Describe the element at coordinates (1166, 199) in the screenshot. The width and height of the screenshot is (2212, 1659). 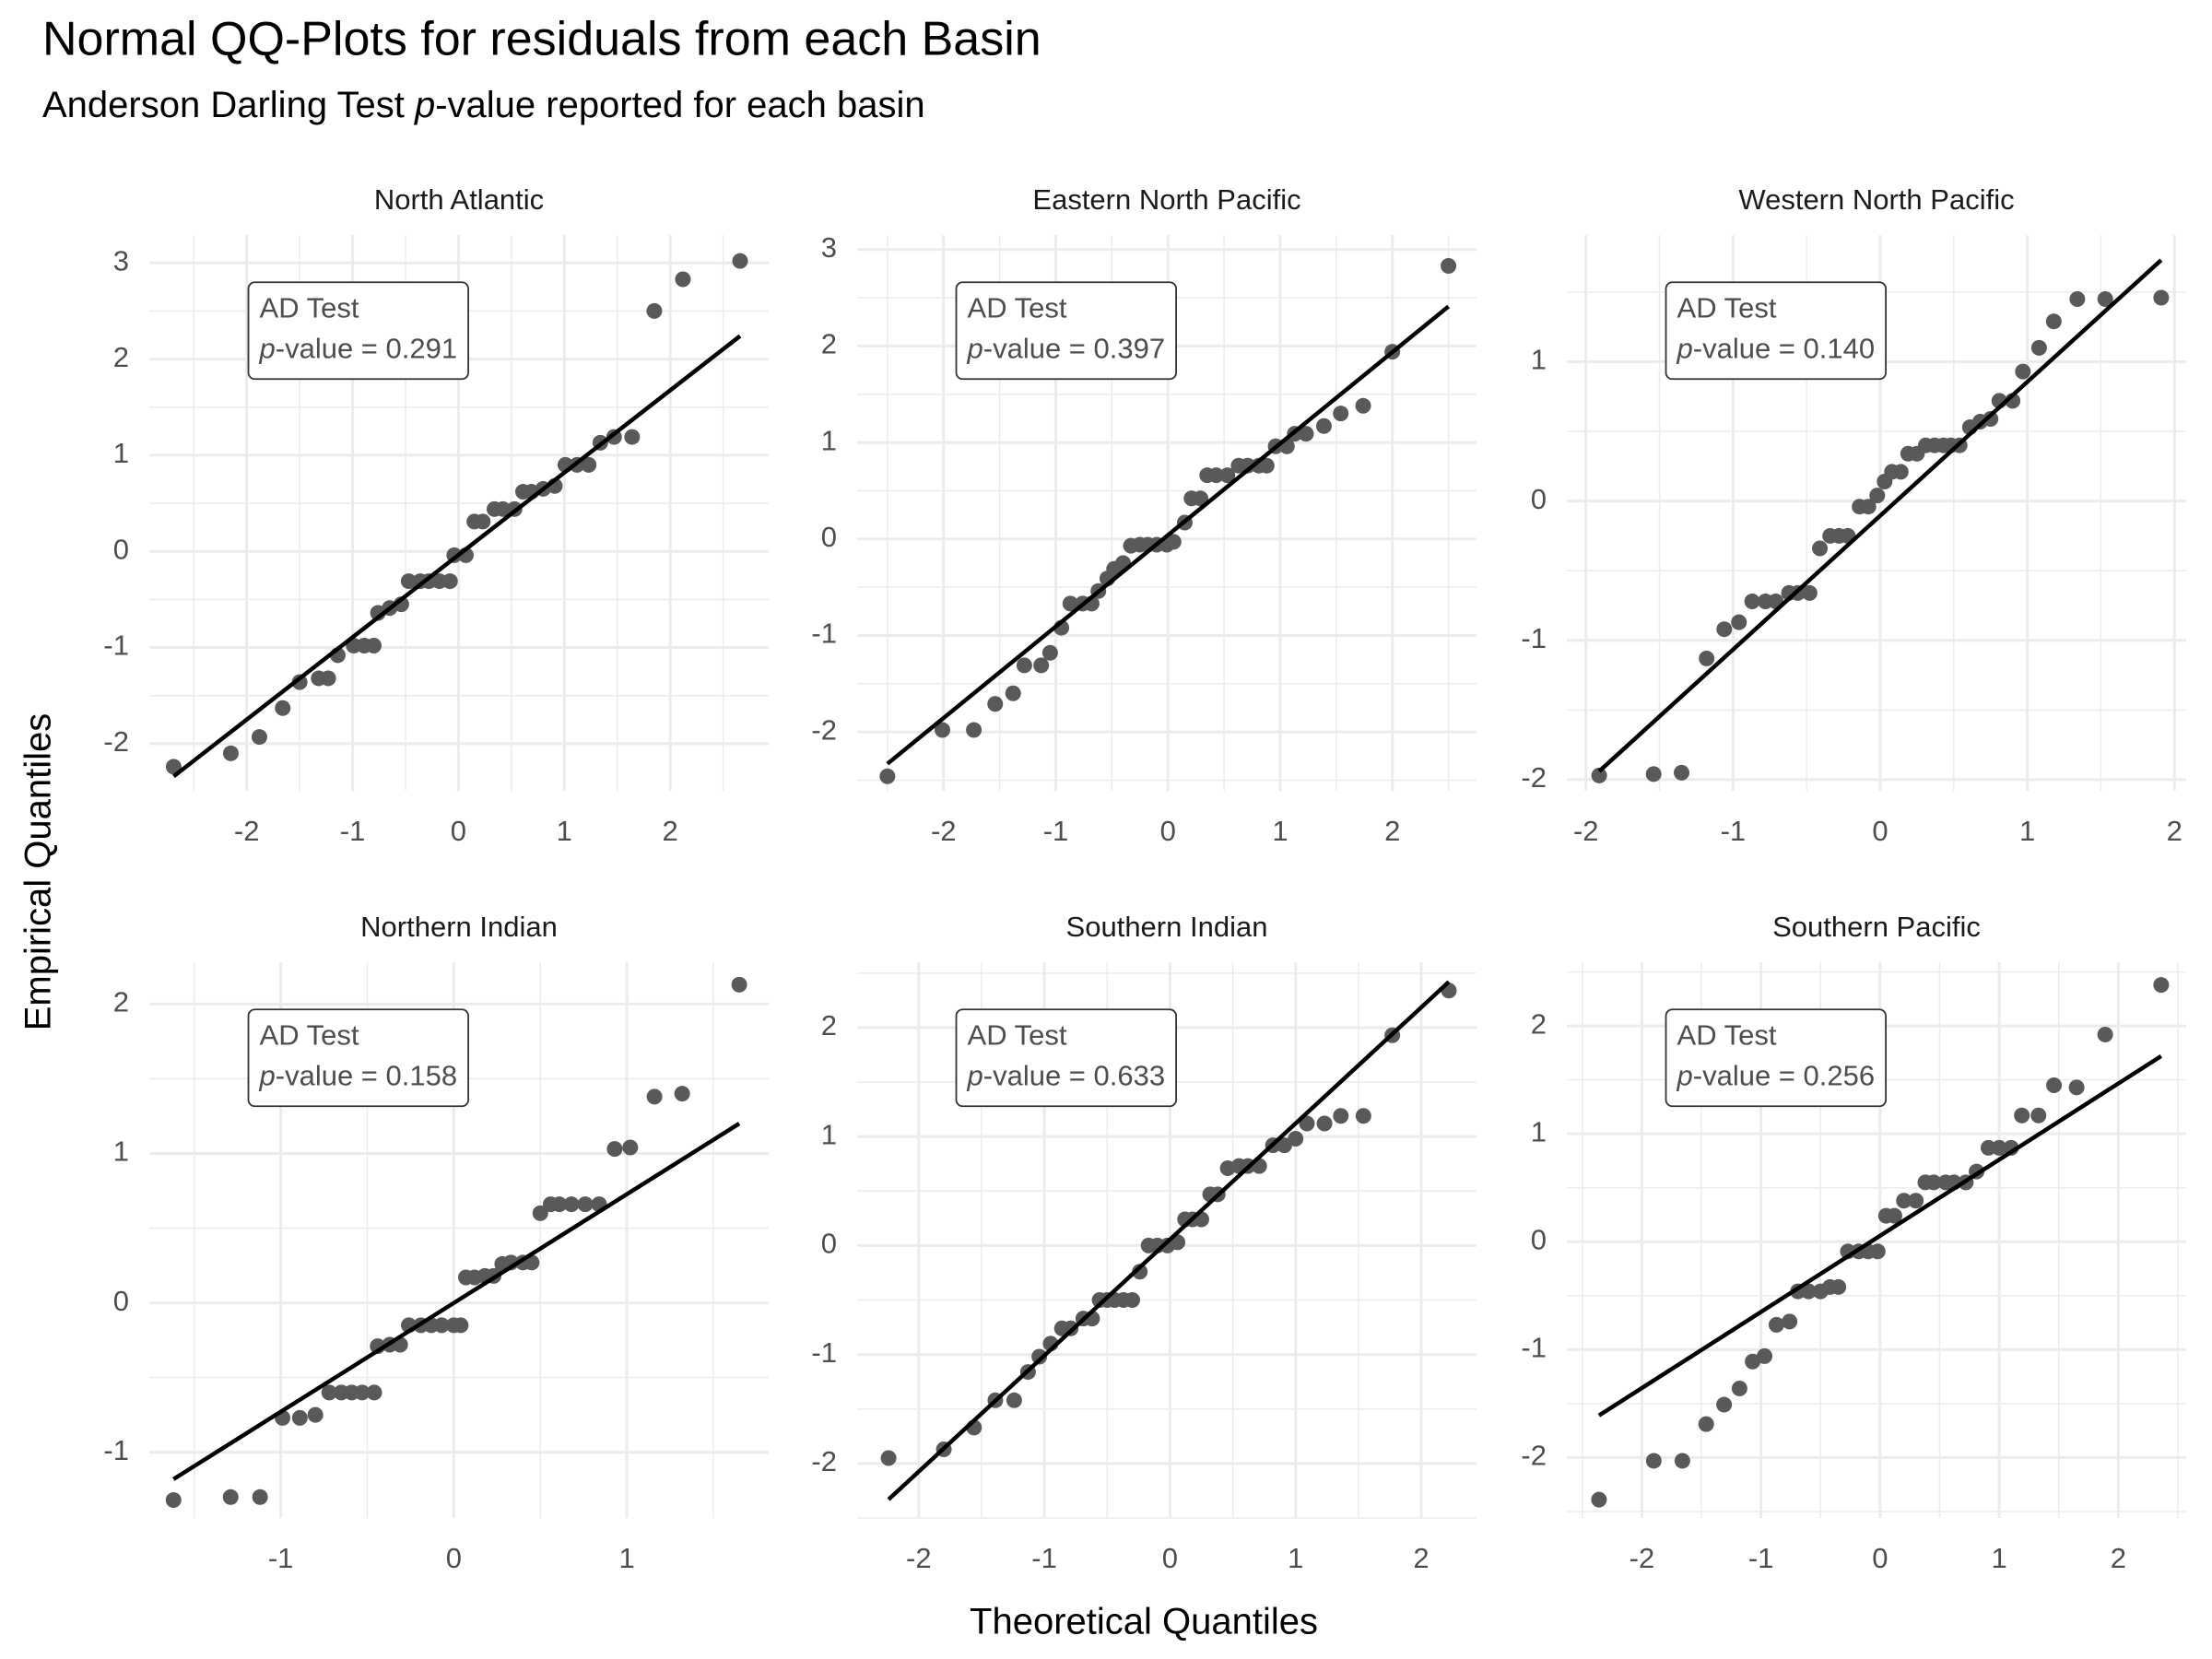
I see `panel-title: Eastern North Pacific` at that location.